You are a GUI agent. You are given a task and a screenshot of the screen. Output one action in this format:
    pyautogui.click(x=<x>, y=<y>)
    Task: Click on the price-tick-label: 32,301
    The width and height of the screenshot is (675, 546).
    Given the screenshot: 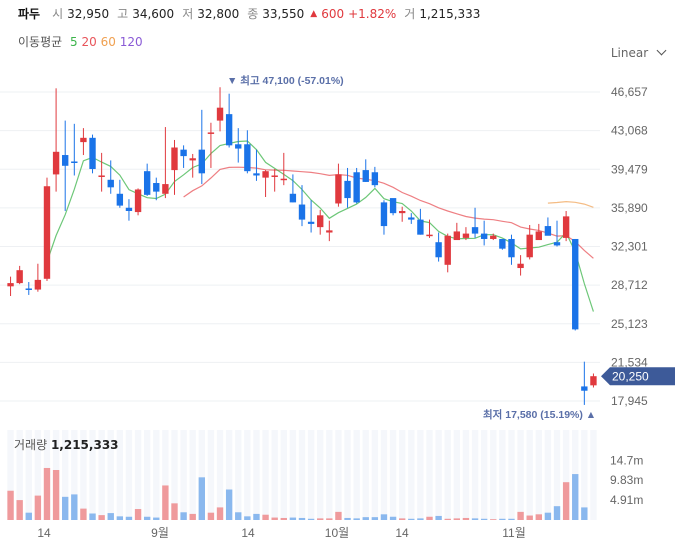 What is the action you would take?
    pyautogui.click(x=629, y=247)
    